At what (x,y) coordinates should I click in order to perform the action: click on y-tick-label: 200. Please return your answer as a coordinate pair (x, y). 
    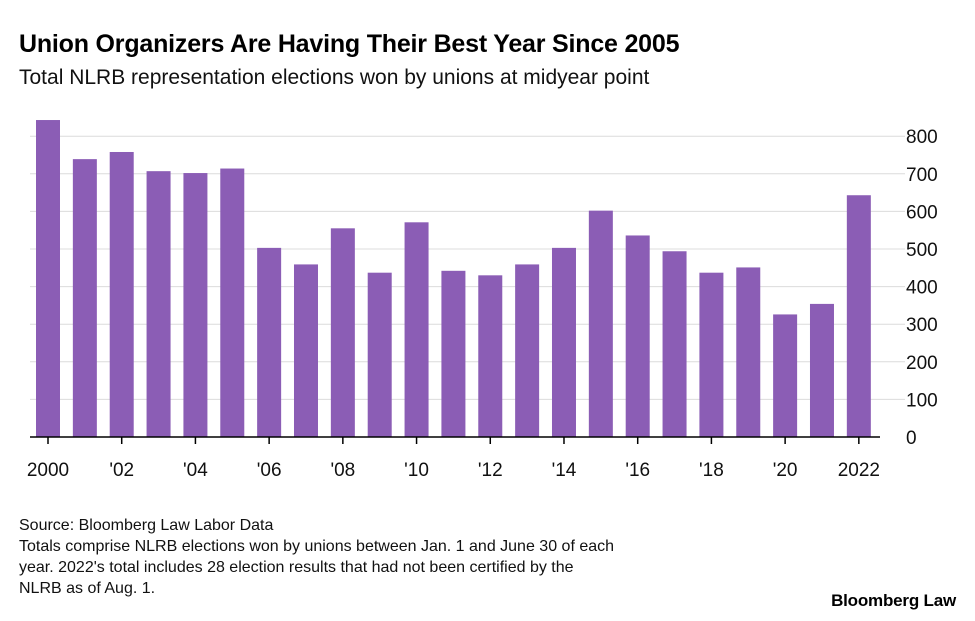
    Looking at the image, I should click on (922, 363).